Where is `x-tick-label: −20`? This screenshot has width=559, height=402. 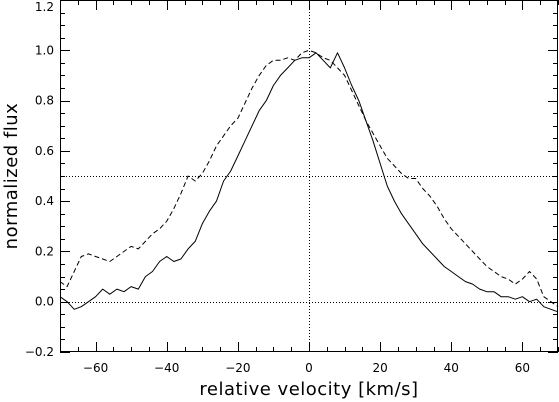
x-tick-label: −20 is located at coordinates (237, 368).